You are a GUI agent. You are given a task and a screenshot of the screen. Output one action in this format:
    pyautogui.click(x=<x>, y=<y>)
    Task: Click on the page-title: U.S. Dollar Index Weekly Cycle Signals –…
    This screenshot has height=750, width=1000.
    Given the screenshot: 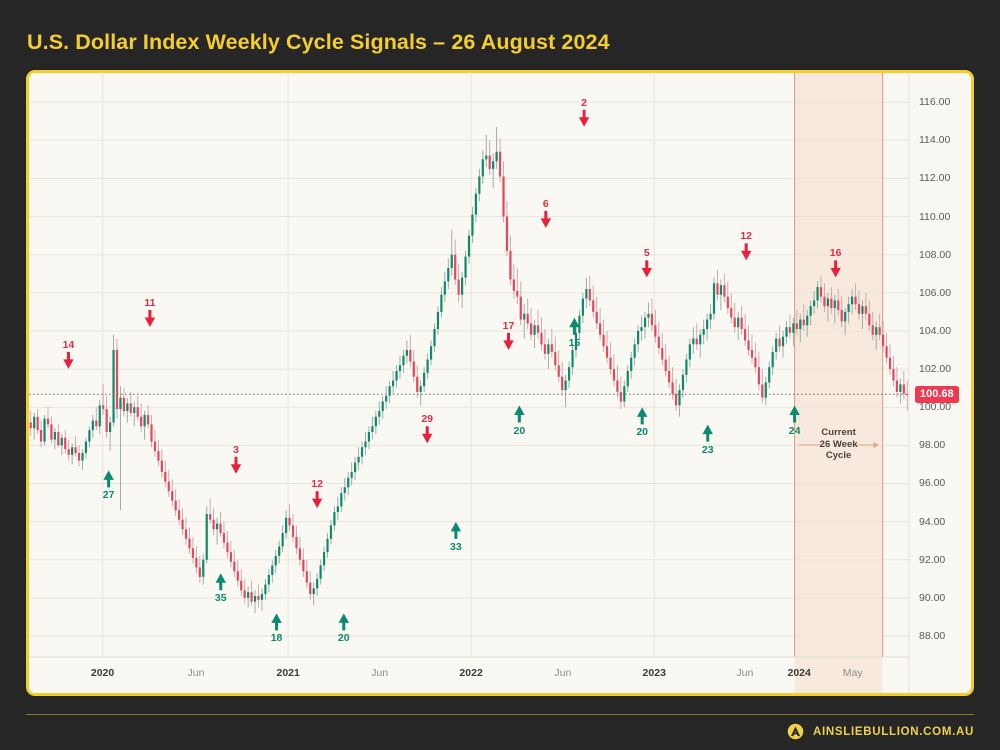 What is the action you would take?
    pyautogui.click(x=318, y=42)
    